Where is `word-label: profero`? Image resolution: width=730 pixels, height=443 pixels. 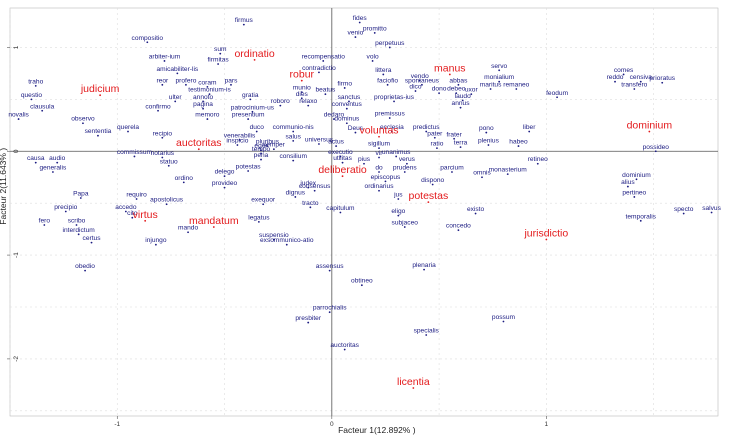
word-label: profero is located at coordinates (185, 80).